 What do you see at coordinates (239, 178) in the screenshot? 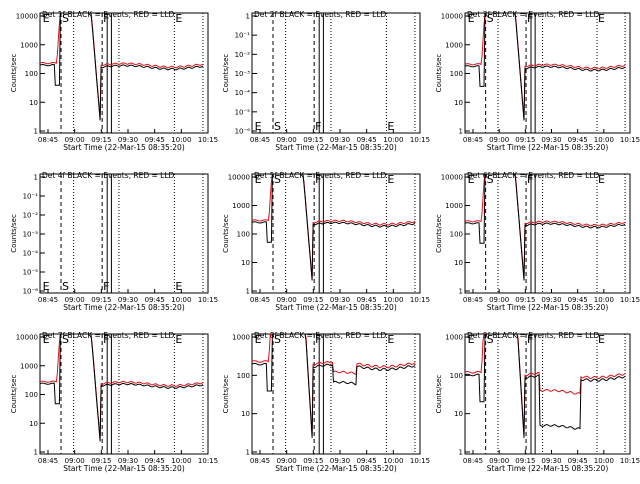
I see `y-tick-label: 10000` at bounding box center [239, 178].